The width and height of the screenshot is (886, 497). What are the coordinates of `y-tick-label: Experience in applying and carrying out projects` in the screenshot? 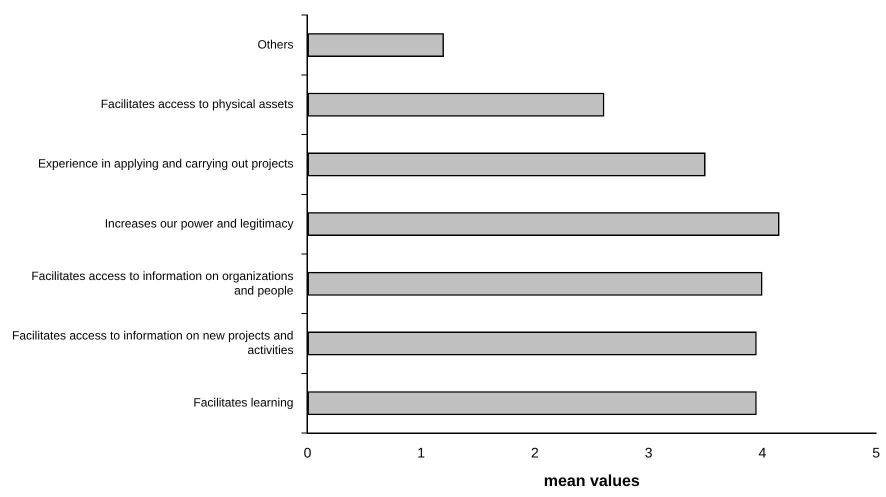 It's located at (166, 163).